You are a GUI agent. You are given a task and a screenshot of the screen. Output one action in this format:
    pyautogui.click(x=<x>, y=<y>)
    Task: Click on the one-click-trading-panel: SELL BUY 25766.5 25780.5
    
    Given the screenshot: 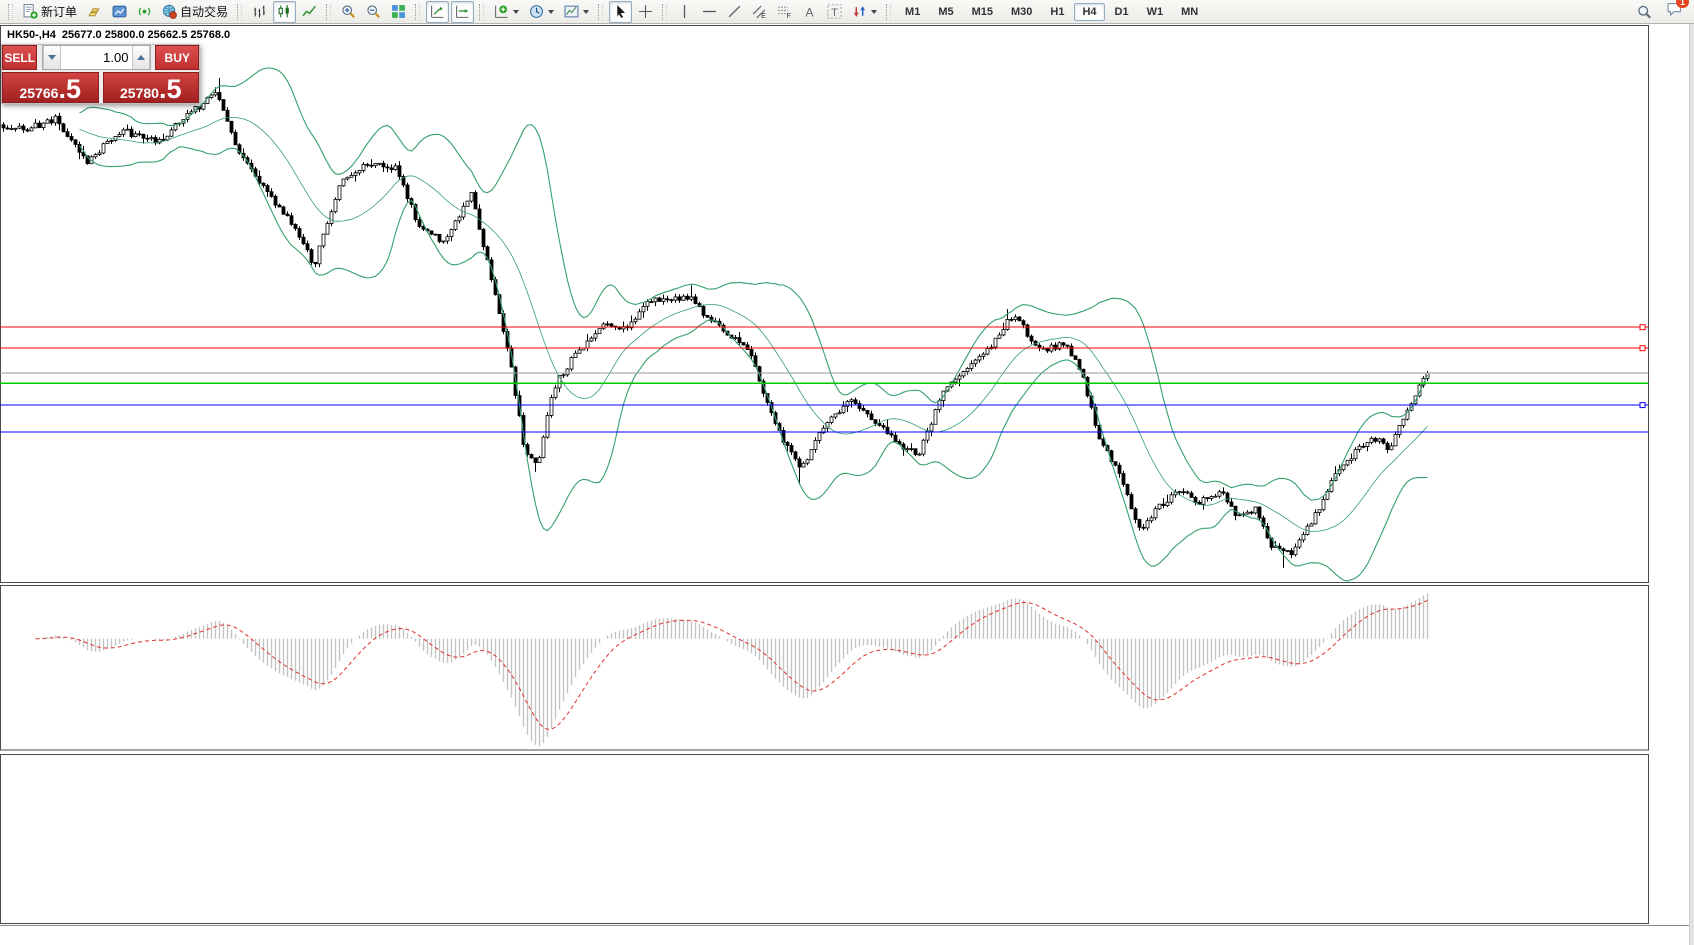 What is the action you would take?
    pyautogui.click(x=100, y=74)
    